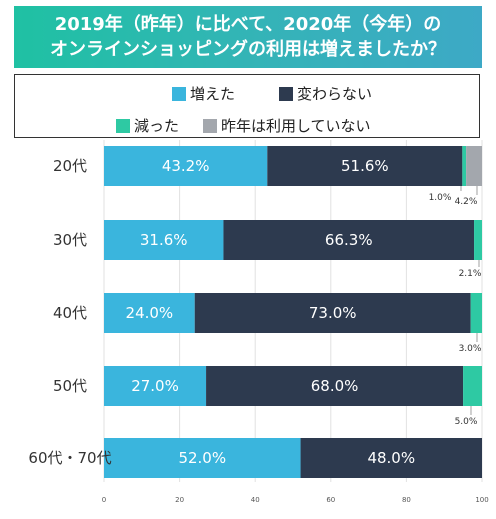 The height and width of the screenshot is (519, 496). I want to click on legend-swatch-decreased, so click(123, 125).